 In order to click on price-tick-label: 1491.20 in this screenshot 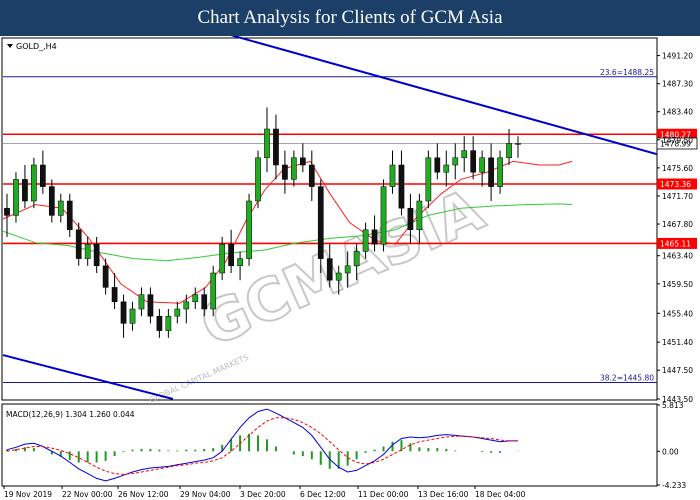, I will do `click(677, 56)`.